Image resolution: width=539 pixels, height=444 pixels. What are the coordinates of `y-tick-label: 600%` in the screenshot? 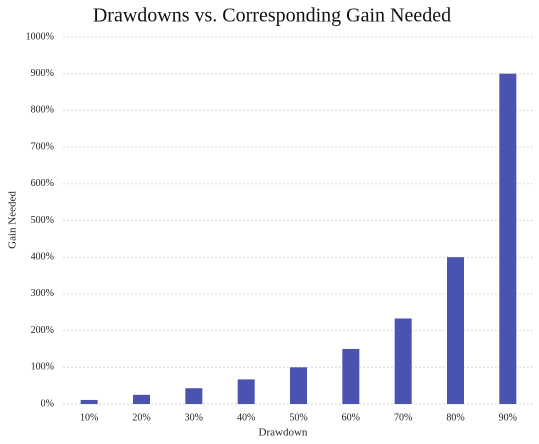 It's located at (42, 183).